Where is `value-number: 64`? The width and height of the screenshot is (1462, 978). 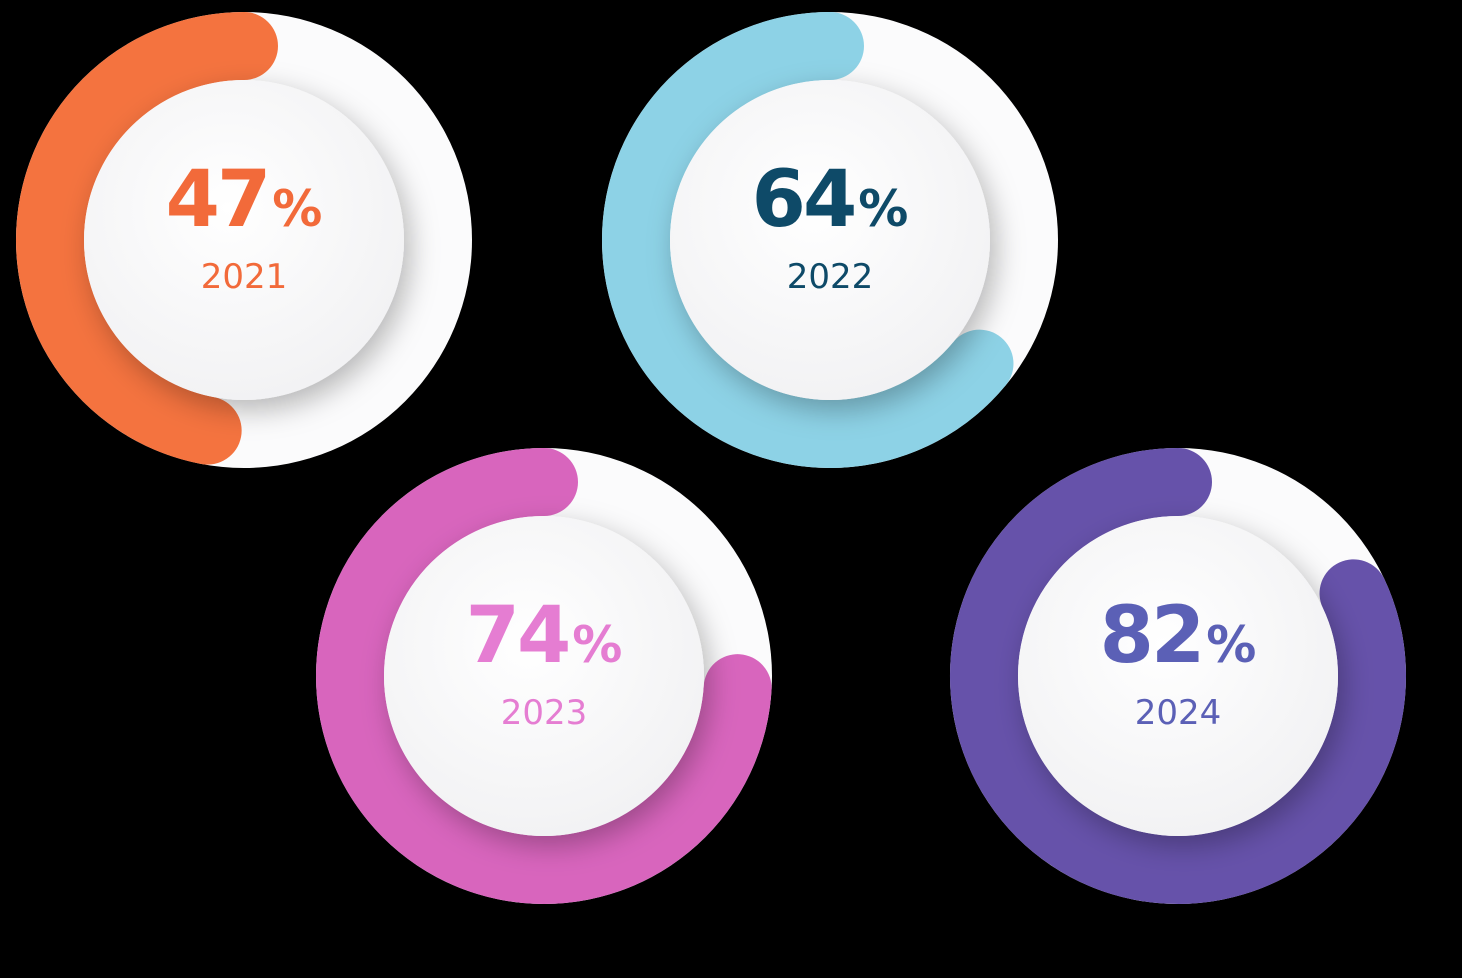 value-number: 64 is located at coordinates (803, 200).